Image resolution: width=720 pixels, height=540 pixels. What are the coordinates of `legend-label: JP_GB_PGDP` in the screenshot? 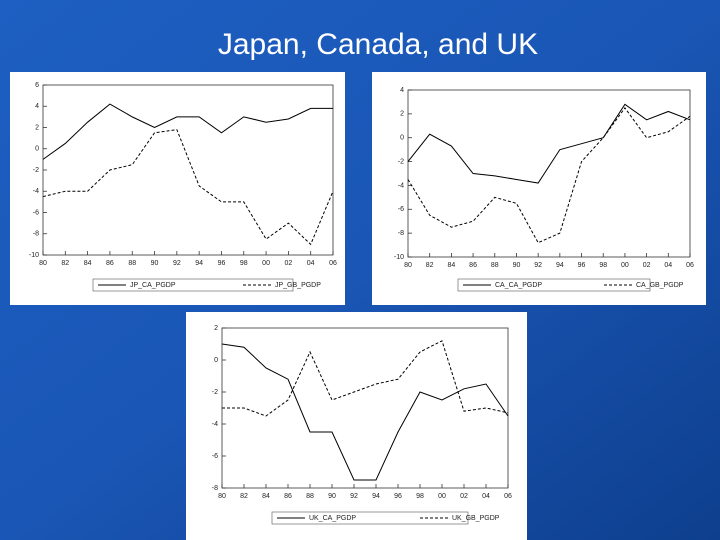 It's located at (298, 285).